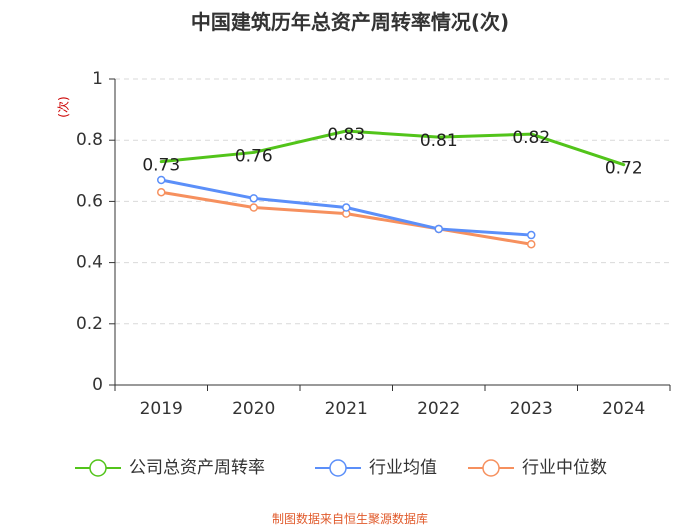 This screenshot has width=700, height=527. What do you see at coordinates (89, 140) in the screenshot?
I see `y-tick-label: 0.8` at bounding box center [89, 140].